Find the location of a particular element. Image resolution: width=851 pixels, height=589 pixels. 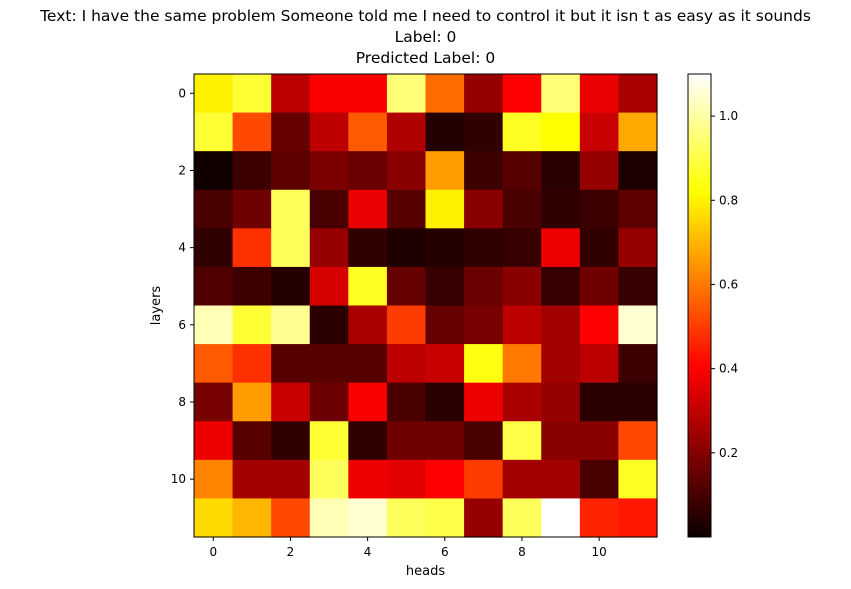

y-tick-label: 6 is located at coordinates (182, 325).